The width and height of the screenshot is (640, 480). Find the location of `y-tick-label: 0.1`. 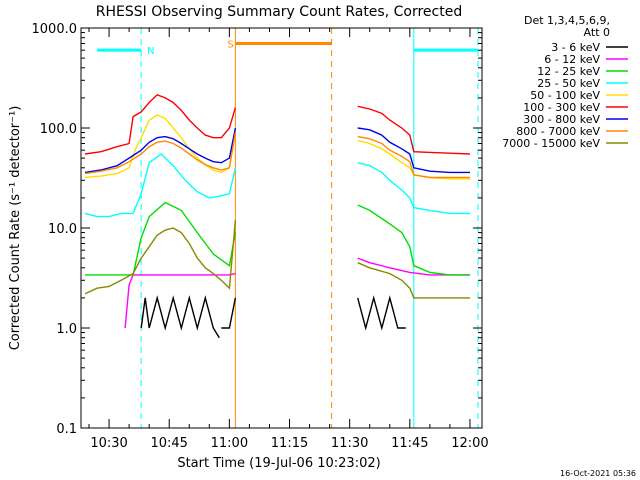

y-tick-label: 0.1 is located at coordinates (66, 429).